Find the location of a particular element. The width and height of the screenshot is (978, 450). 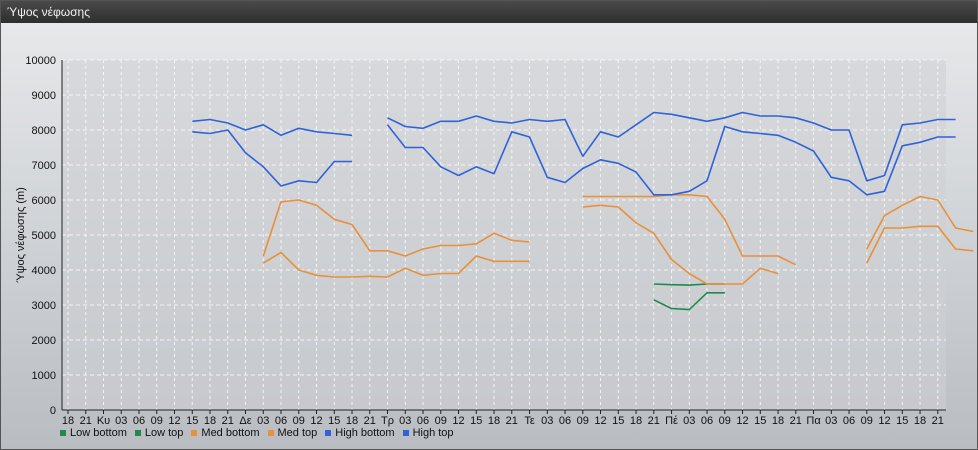

series-high-top is located at coordinates (574, 146).